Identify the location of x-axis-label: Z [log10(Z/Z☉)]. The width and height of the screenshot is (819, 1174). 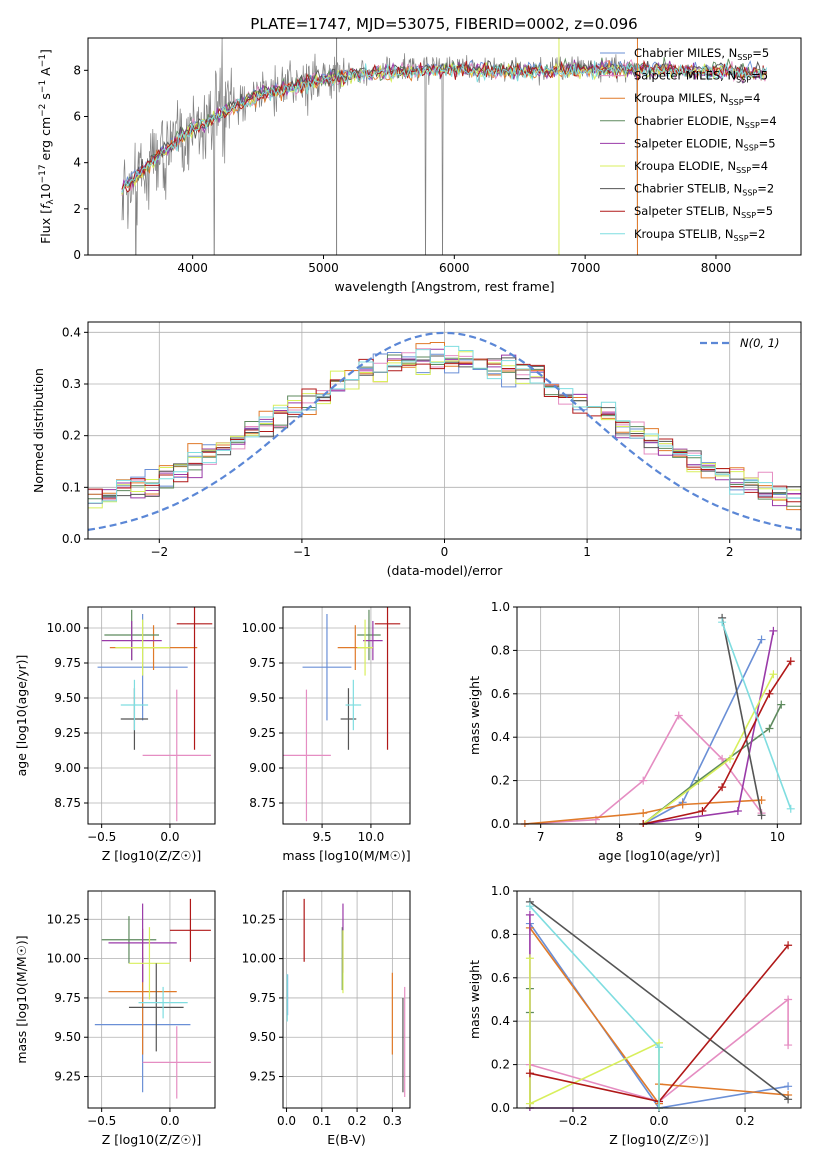
(152, 1139).